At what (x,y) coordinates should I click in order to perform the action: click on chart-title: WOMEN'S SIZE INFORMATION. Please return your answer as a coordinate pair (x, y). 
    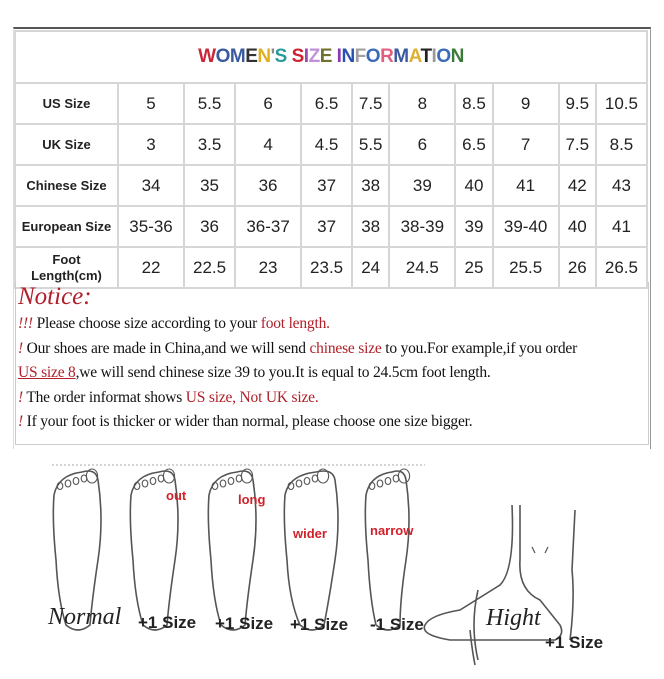
    Looking at the image, I should click on (331, 57).